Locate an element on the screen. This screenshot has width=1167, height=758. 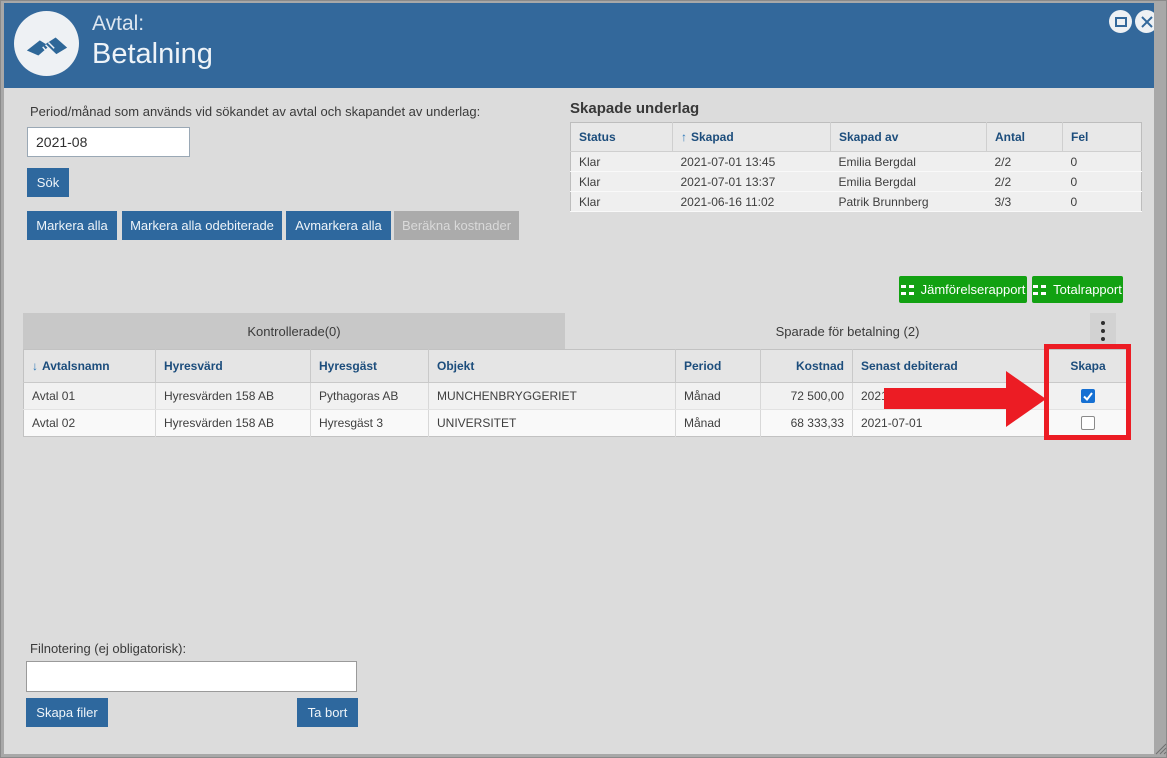
column-header-antal: Antal is located at coordinates (1024, 137).